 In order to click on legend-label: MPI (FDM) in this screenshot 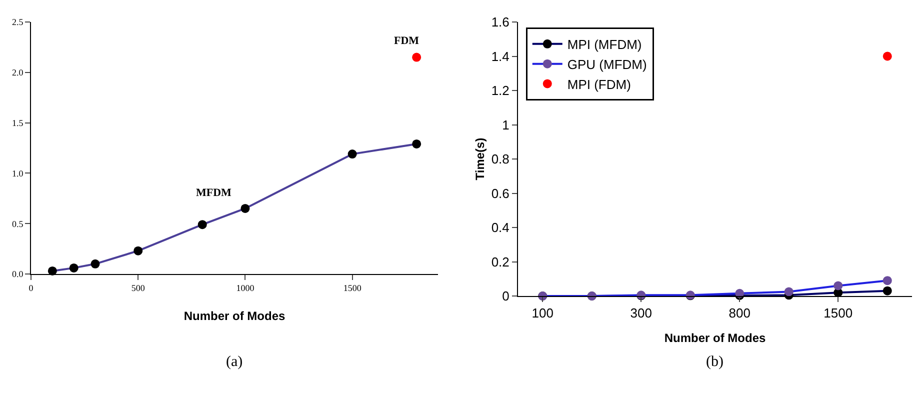, I will do `click(599, 84)`.